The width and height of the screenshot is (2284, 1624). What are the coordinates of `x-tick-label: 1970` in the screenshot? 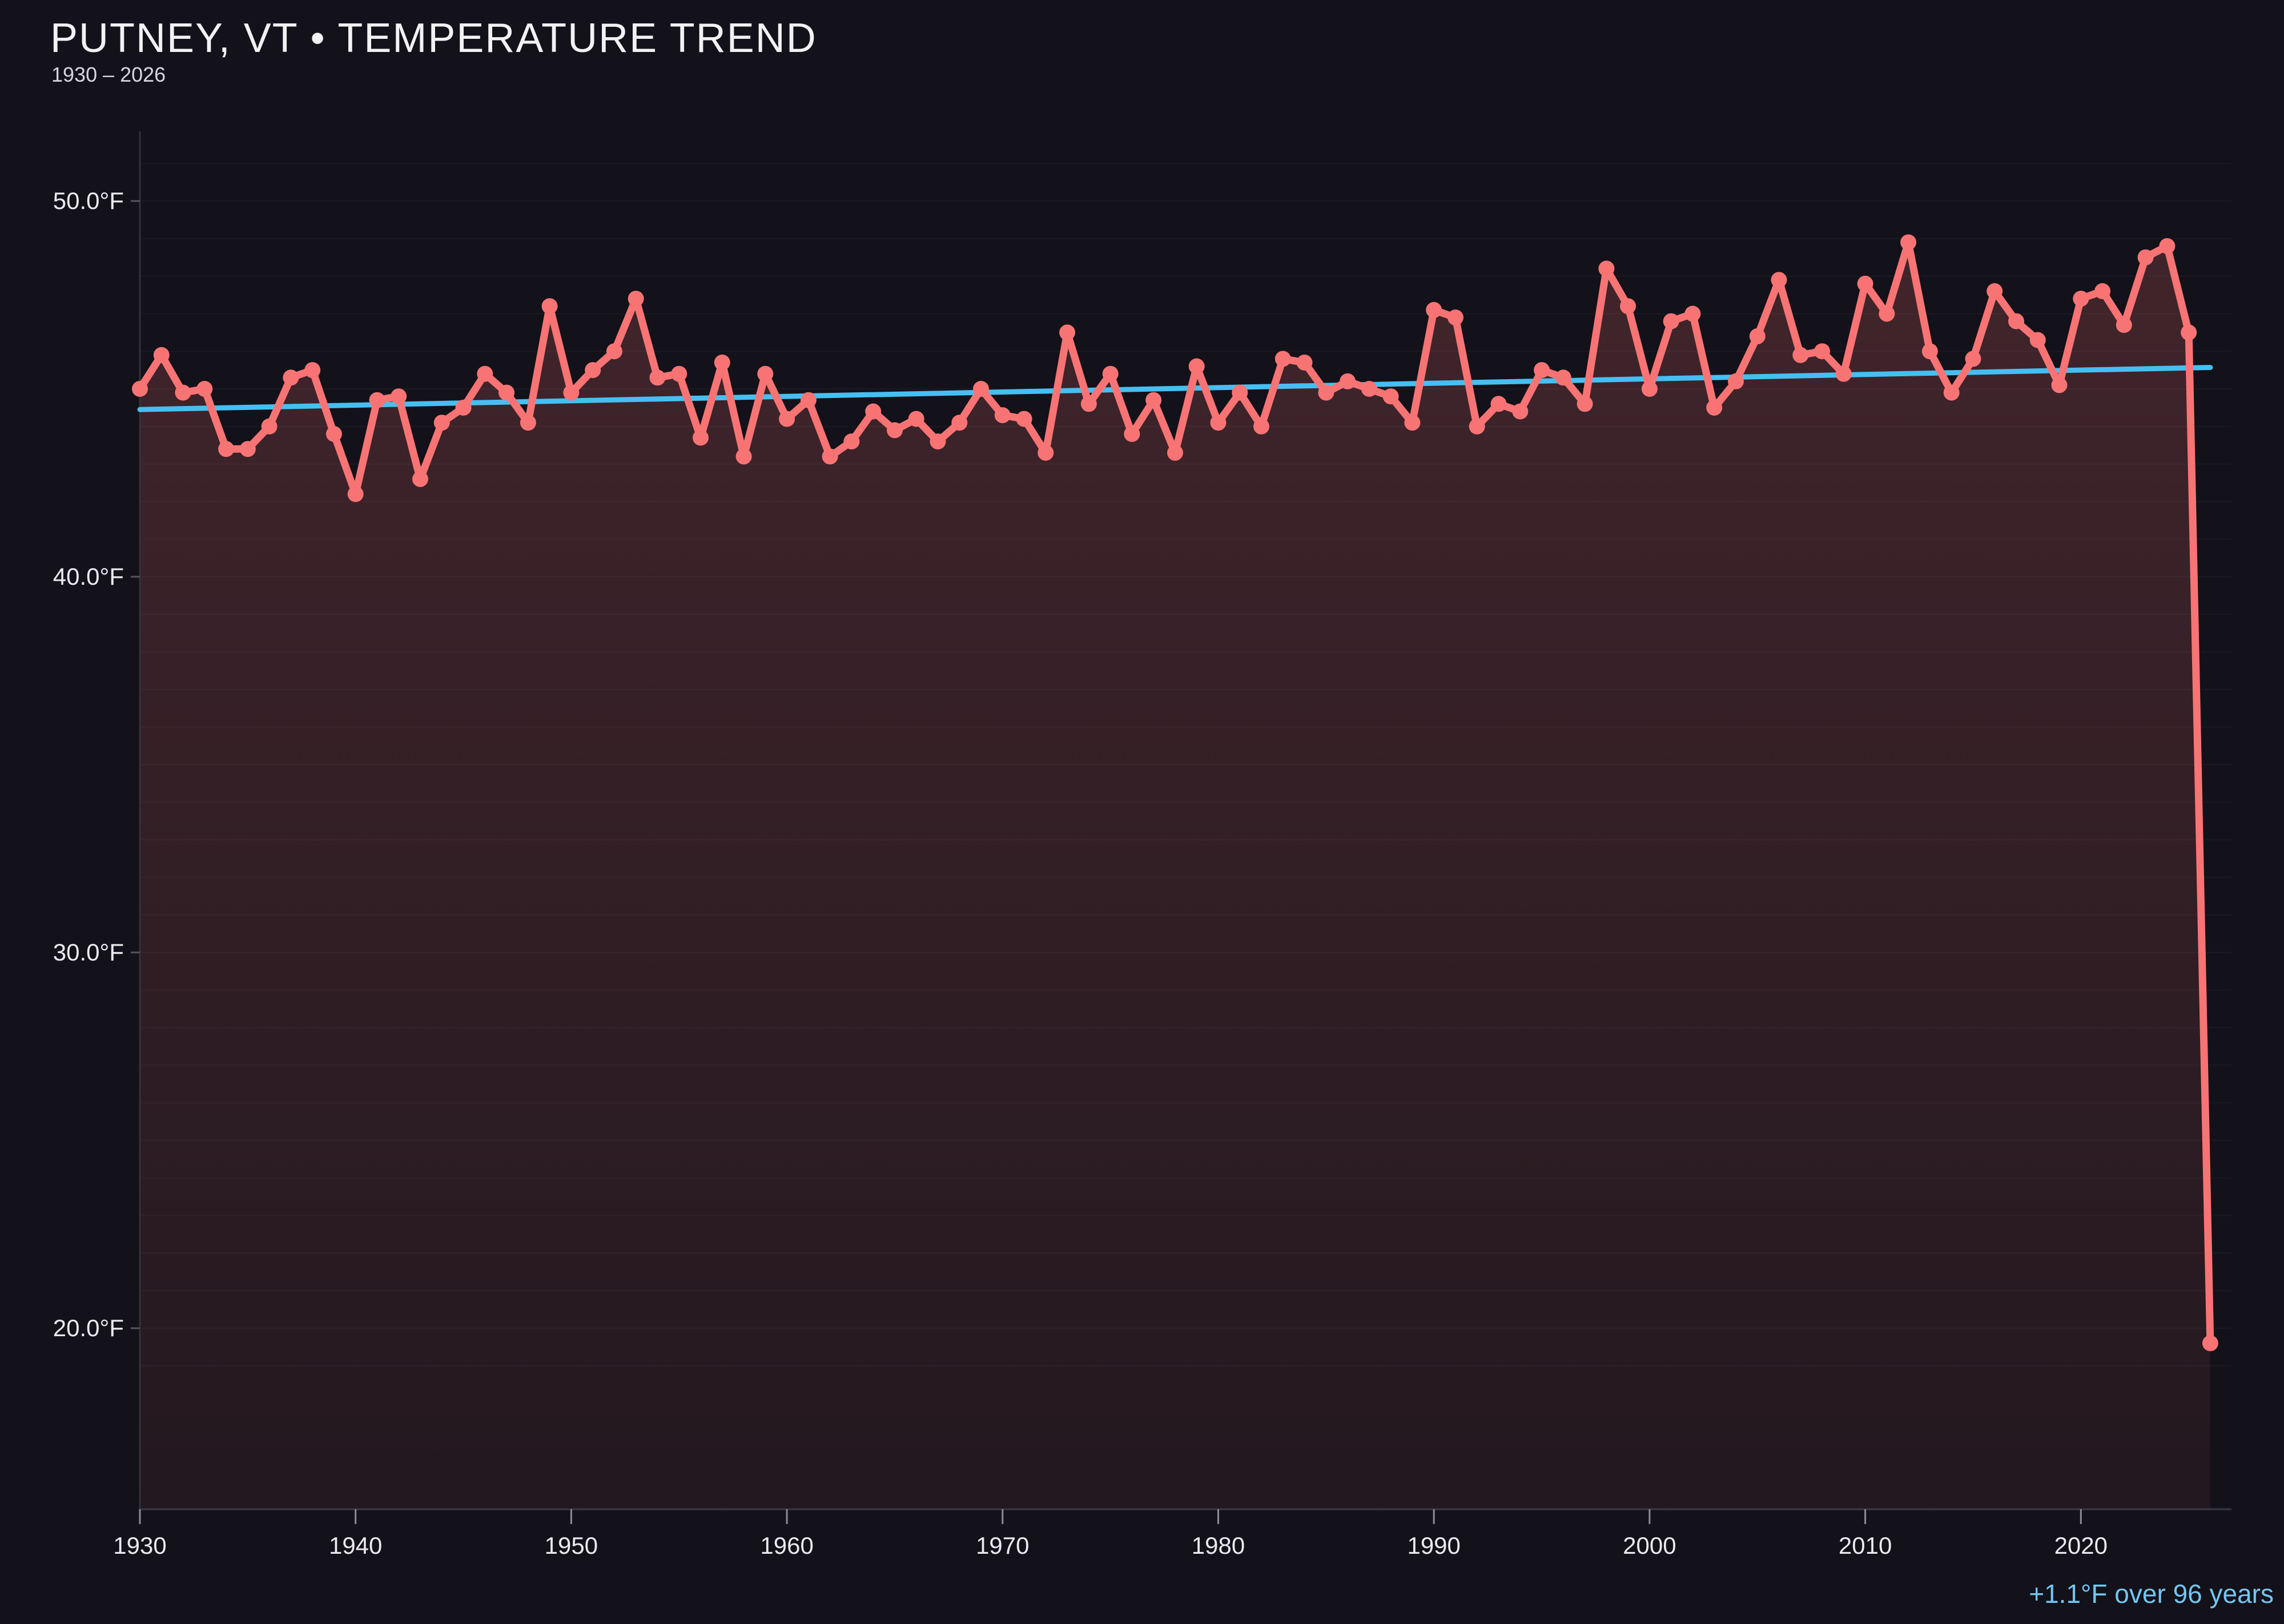 It's located at (1002, 1545).